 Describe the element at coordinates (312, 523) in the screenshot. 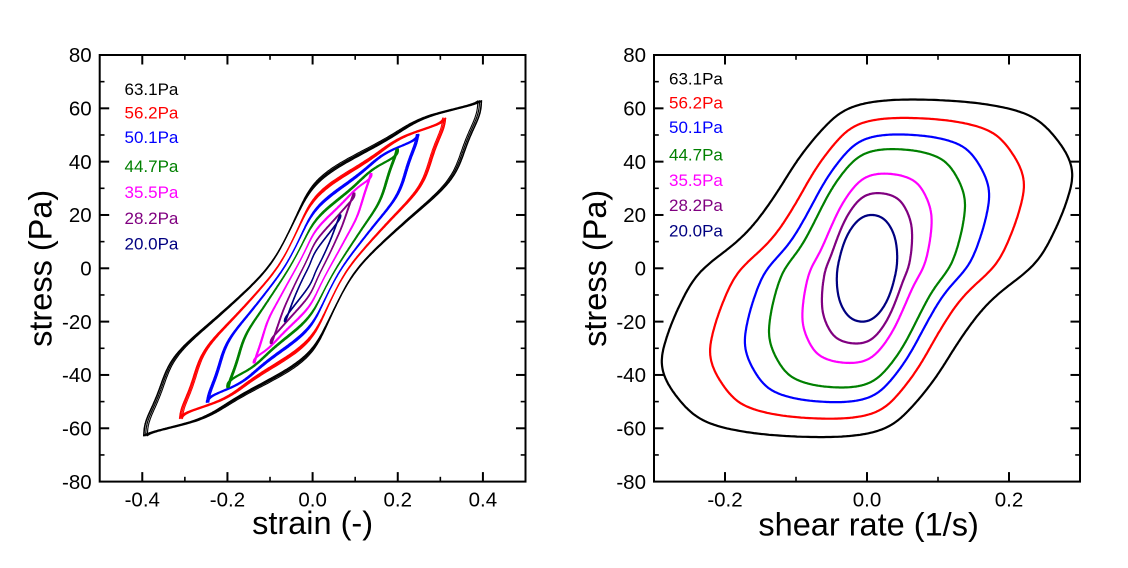

I see `svg-text: strain (-)` at that location.